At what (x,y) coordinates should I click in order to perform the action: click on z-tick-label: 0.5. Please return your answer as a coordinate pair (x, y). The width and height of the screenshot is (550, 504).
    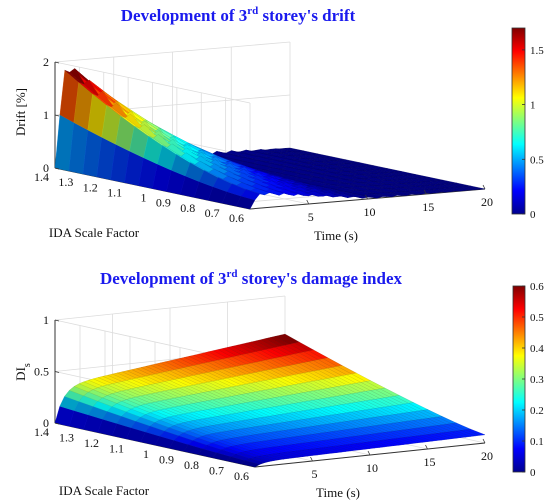
    Looking at the image, I should click on (41, 372).